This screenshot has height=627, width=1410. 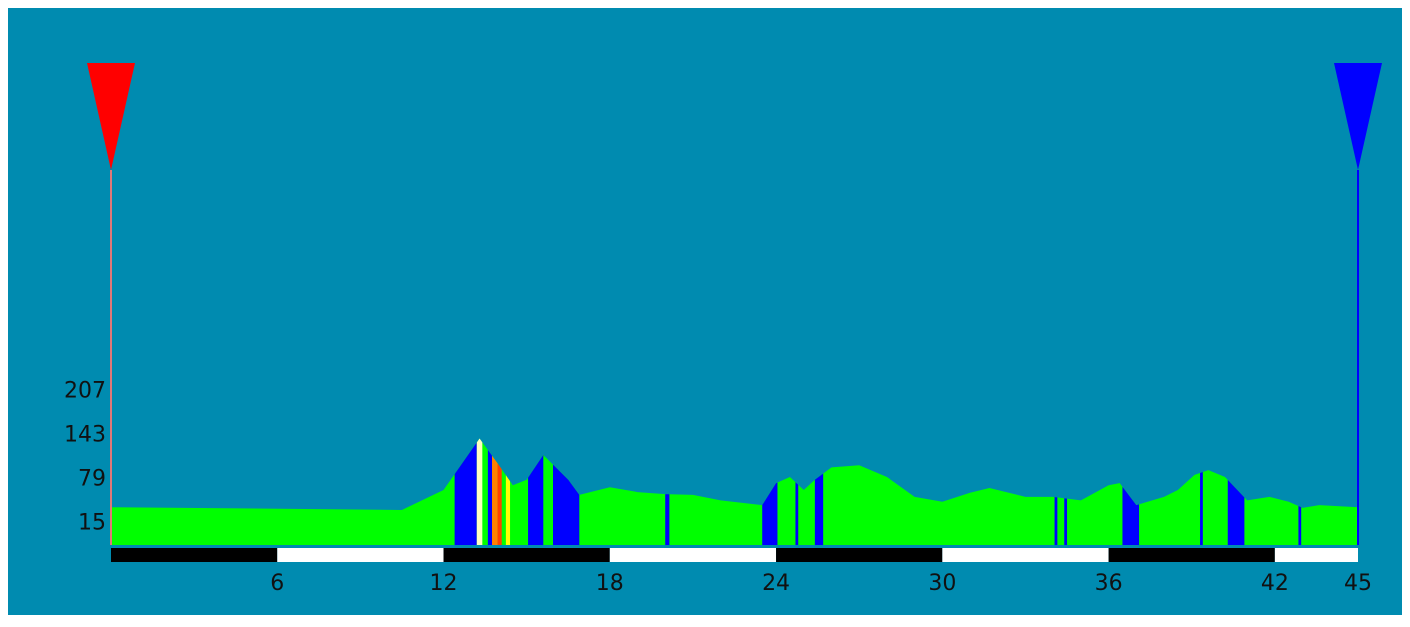 What do you see at coordinates (277, 583) in the screenshot?
I see `x-tick-label: 6` at bounding box center [277, 583].